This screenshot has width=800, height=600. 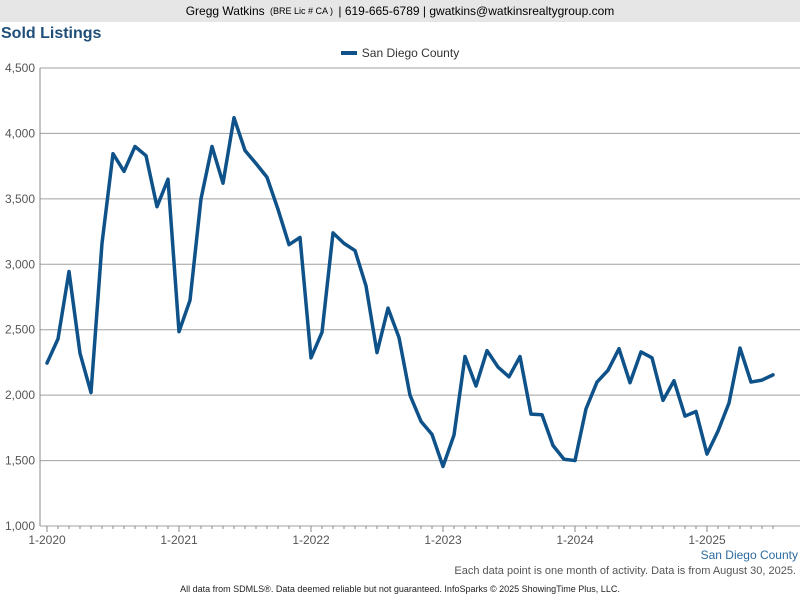 What do you see at coordinates (707, 540) in the screenshot?
I see `x-tick-label: 1-2025` at bounding box center [707, 540].